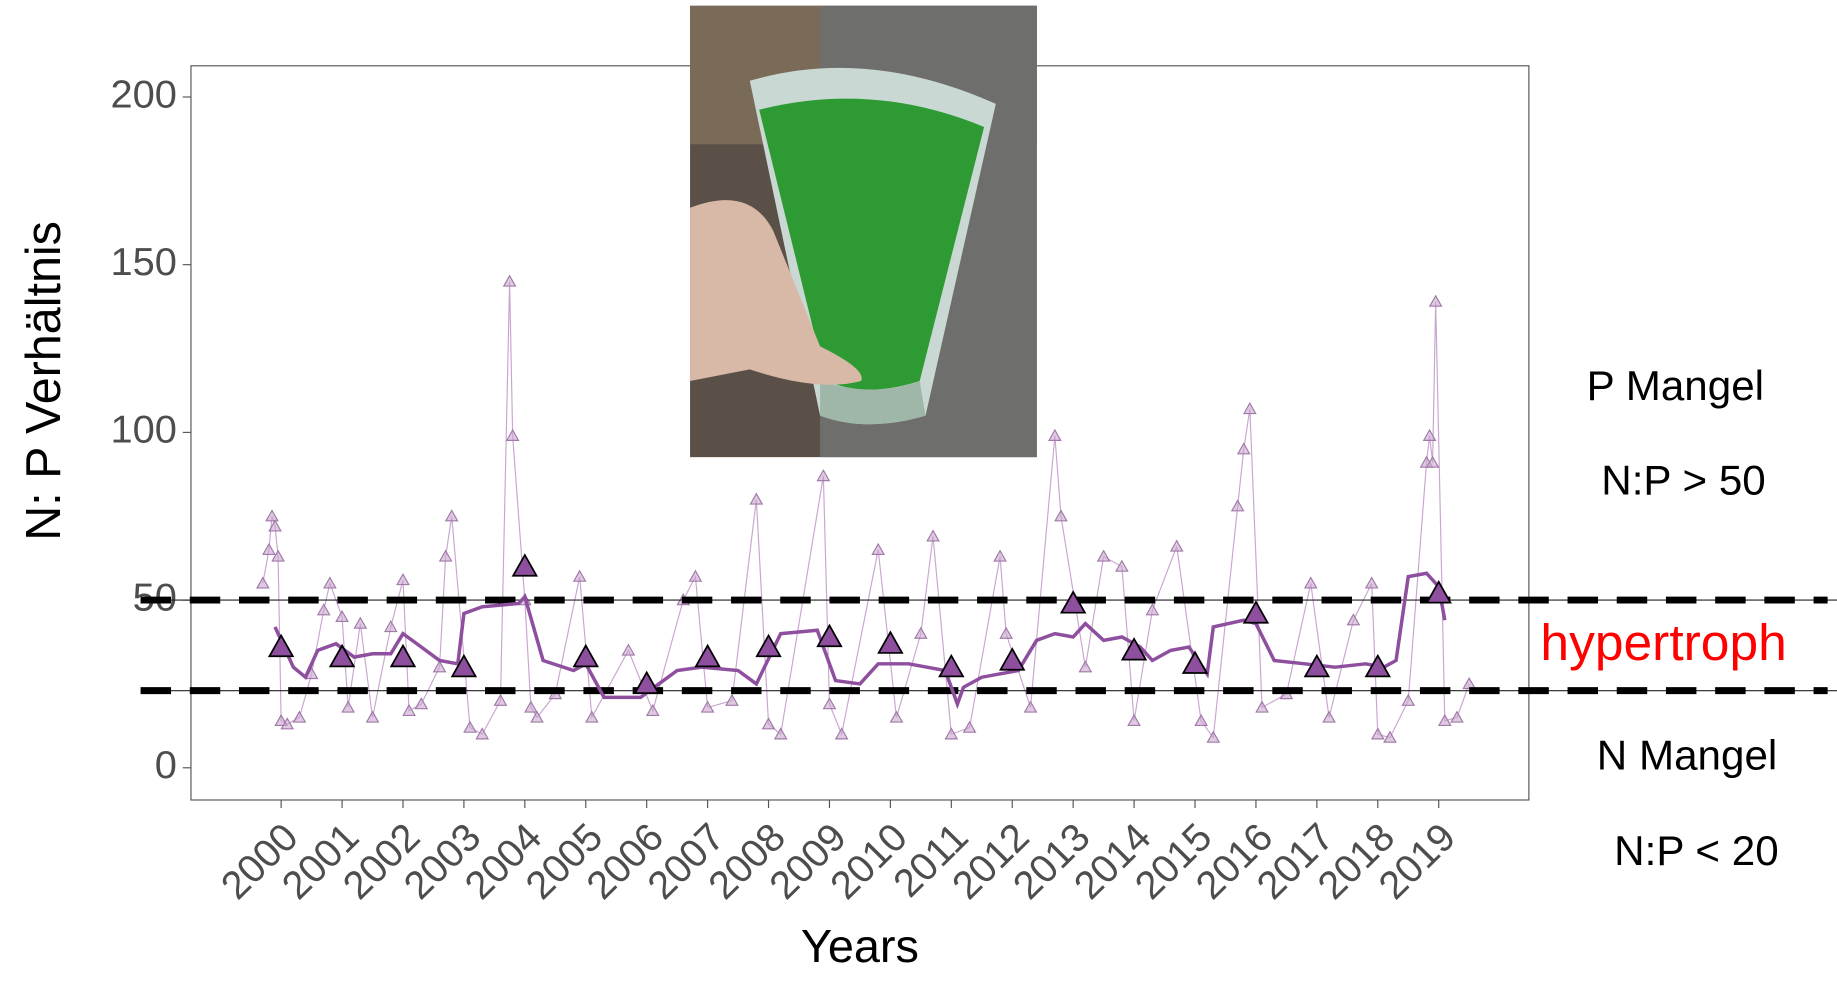 The width and height of the screenshot is (1837, 987). Describe the element at coordinates (1663, 642) in the screenshot. I see `annotation: hypertroph` at that location.